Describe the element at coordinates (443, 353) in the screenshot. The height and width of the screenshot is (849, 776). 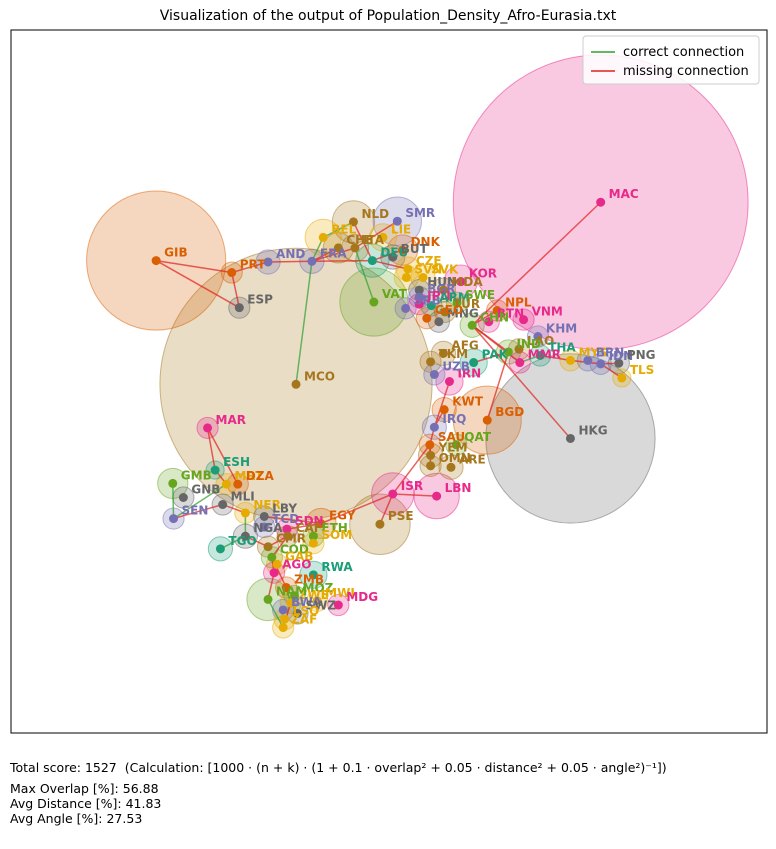
I see `point-afg` at that location.